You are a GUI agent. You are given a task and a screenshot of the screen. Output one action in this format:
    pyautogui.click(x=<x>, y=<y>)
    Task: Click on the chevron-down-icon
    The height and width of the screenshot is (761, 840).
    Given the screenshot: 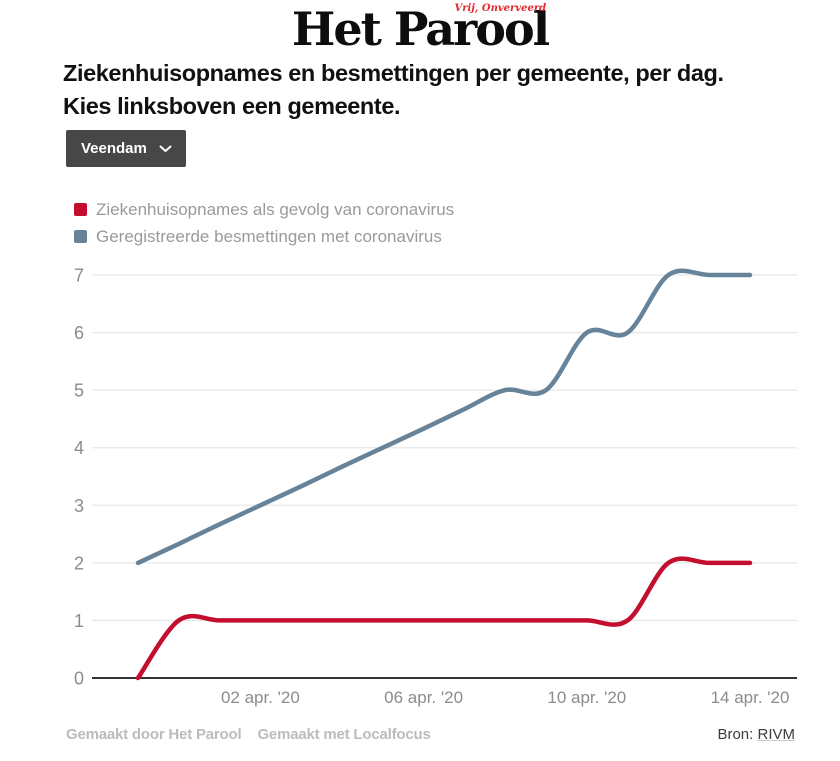 What is the action you would take?
    pyautogui.click(x=165, y=148)
    